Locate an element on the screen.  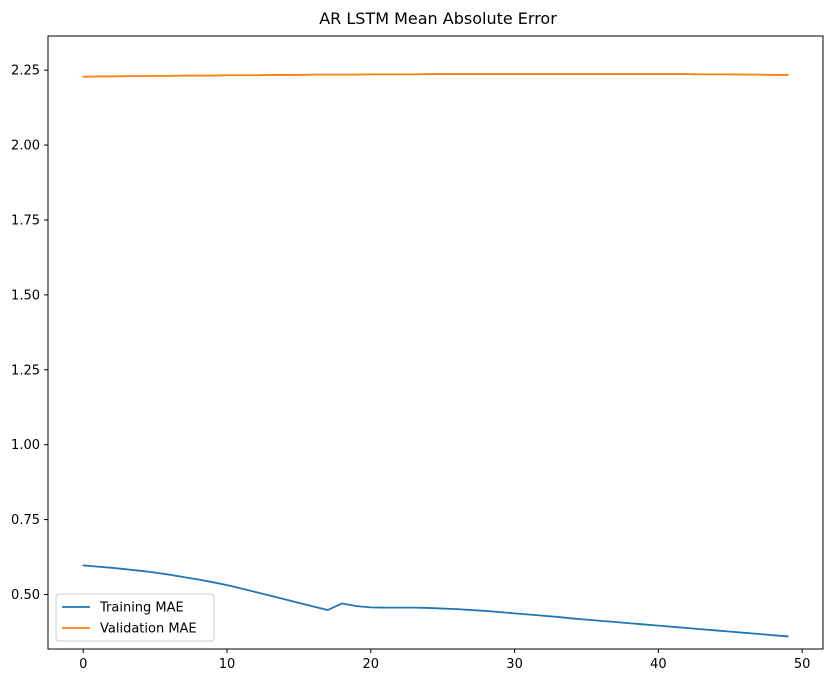
x-tick-label: 30 is located at coordinates (514, 664).